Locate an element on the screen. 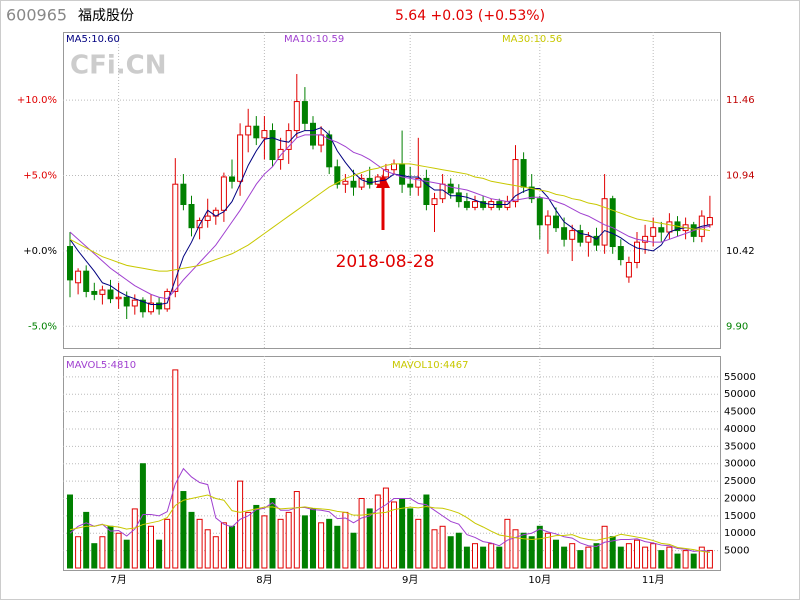 The height and width of the screenshot is (600, 800). y2-tick-label: +0.0% is located at coordinates (40, 251).